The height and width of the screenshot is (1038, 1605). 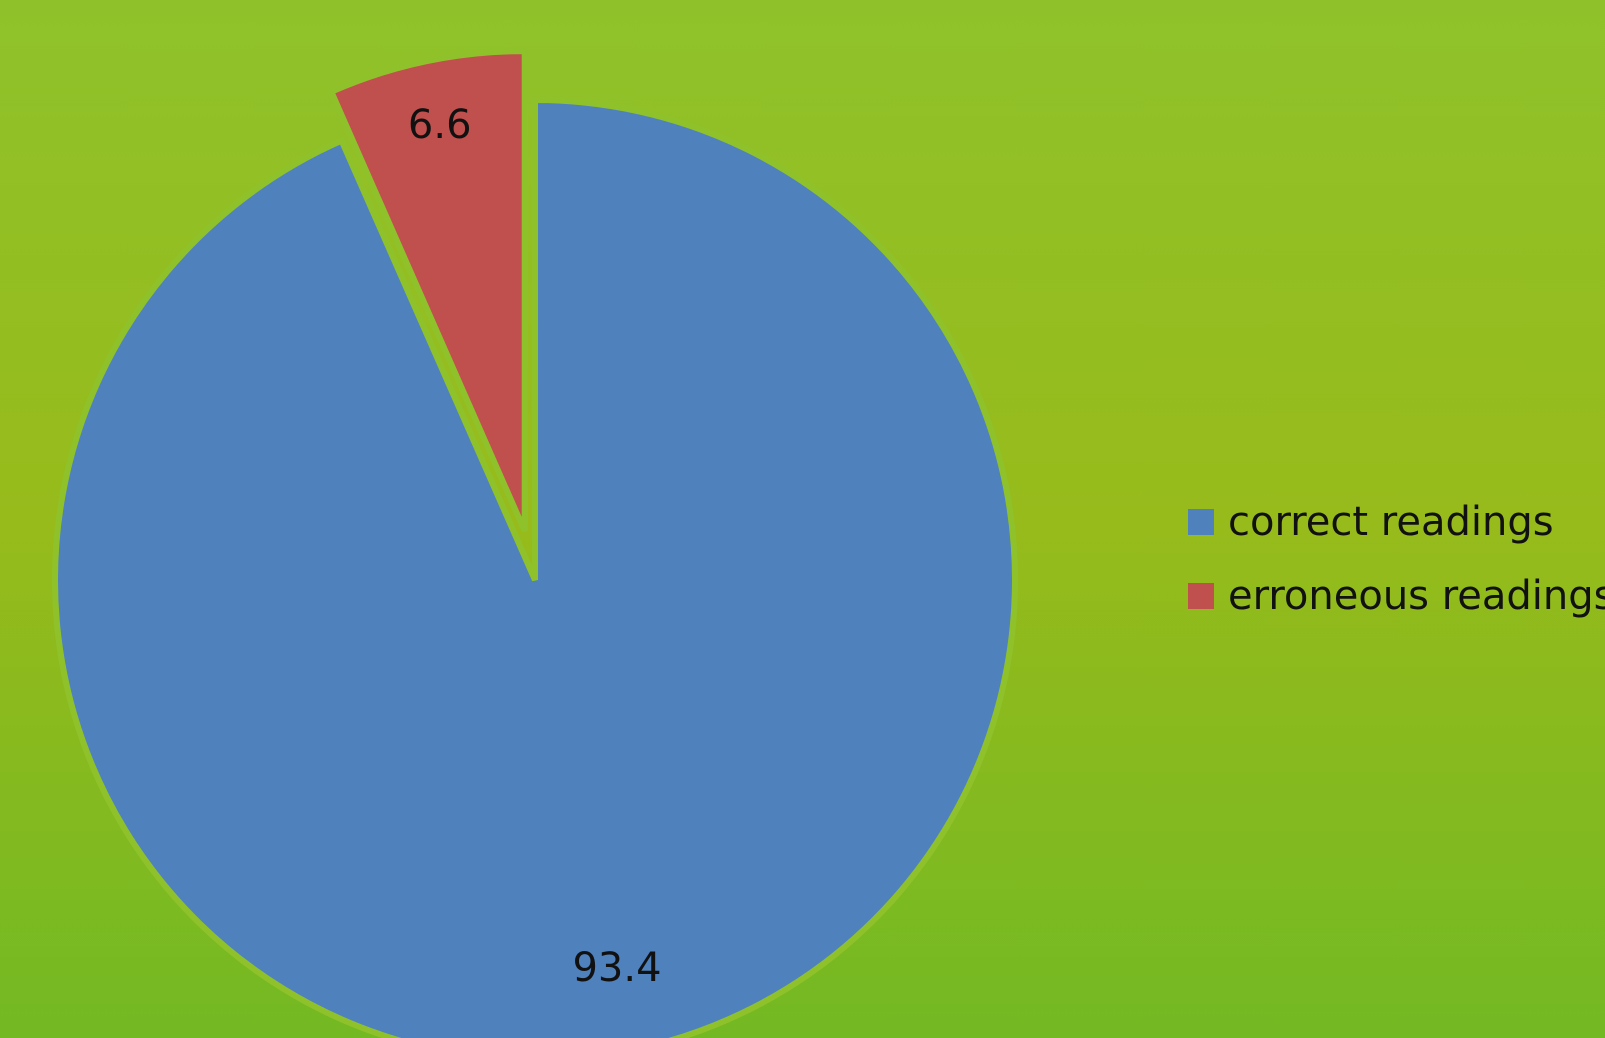 I want to click on legend-item-correct-readings: correct readings, so click(x=1396, y=522).